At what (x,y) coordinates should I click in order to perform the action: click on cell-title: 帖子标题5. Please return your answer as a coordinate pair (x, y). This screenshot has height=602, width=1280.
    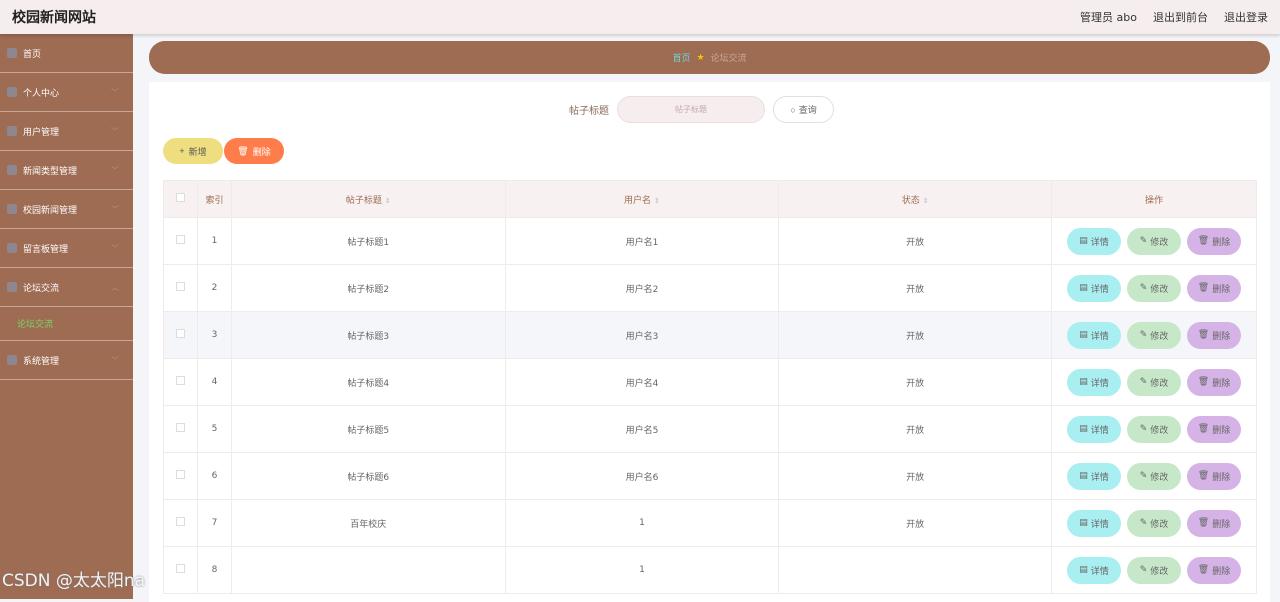
    Looking at the image, I should click on (368, 429).